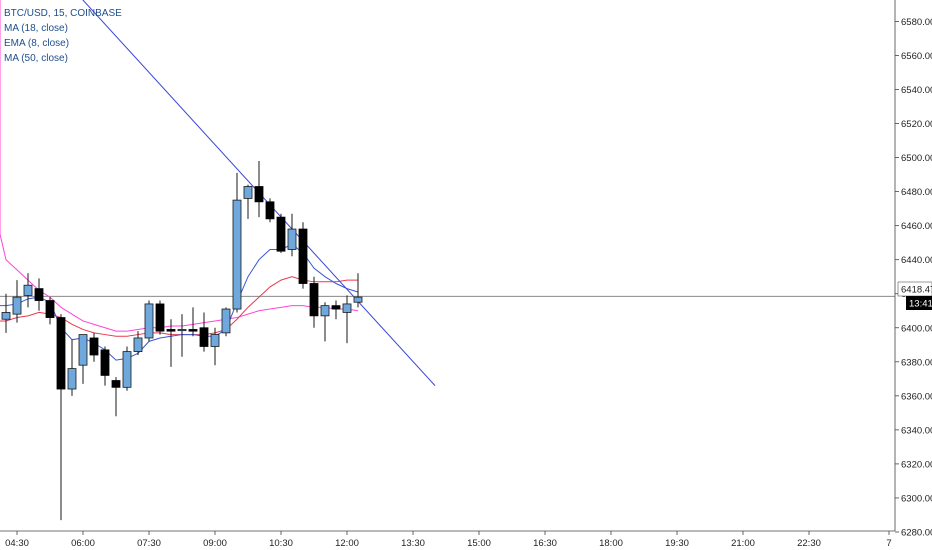 This screenshot has height=550, width=932. Describe the element at coordinates (743, 543) in the screenshot. I see `x-tick-label: 21:00` at that location.